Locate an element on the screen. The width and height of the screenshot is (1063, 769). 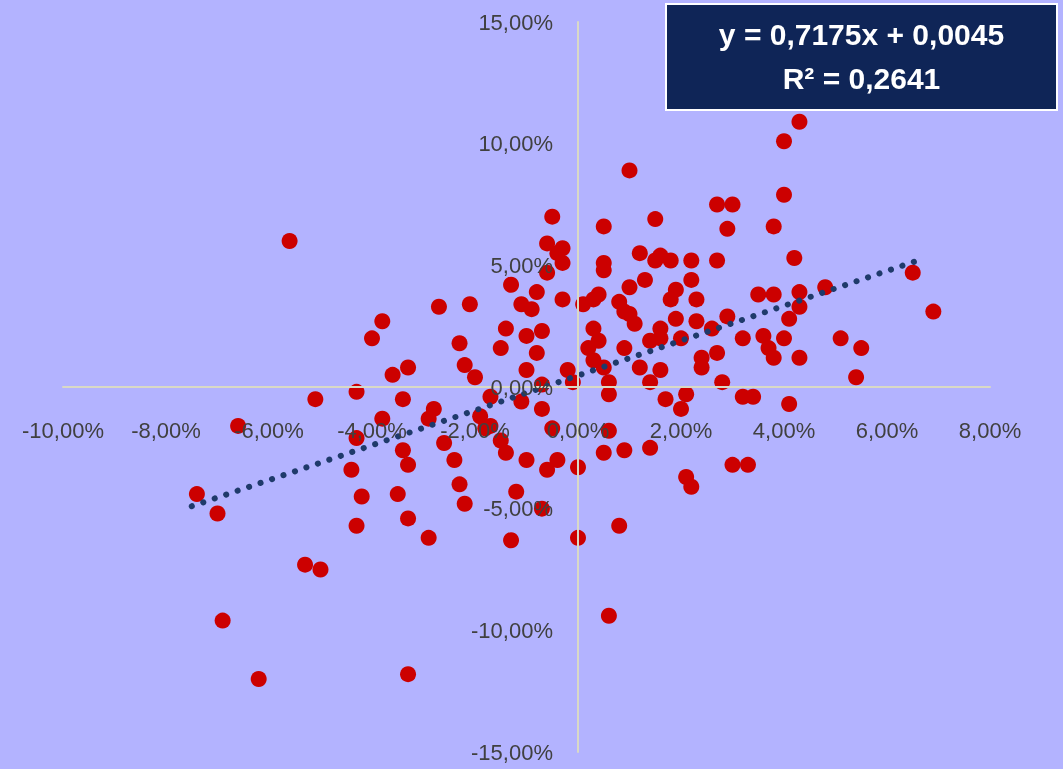
x-tick-label: -4,00% is located at coordinates (372, 430).